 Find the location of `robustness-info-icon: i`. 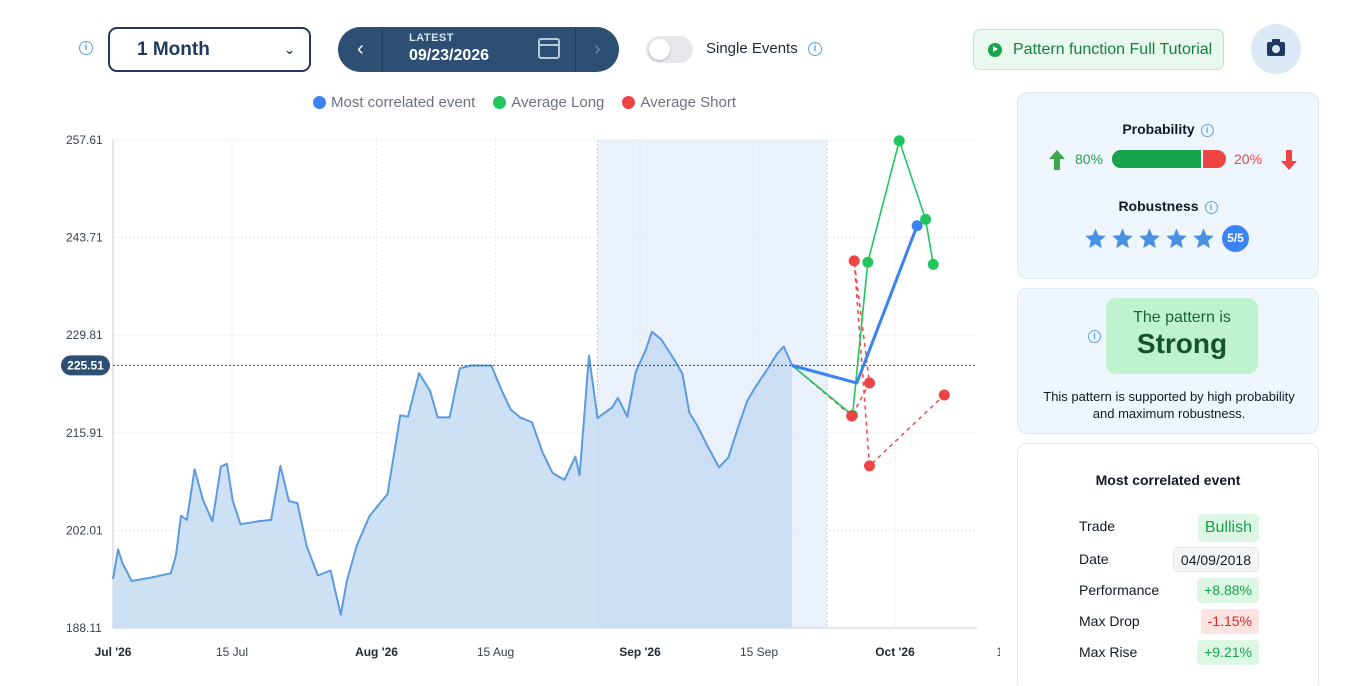

robustness-info-icon: i is located at coordinates (1211, 207).